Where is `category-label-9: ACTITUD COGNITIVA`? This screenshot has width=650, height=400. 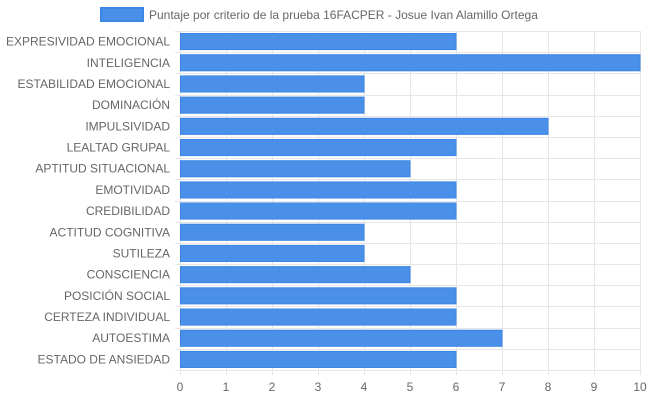
category-label-9: ACTITUD COGNITIVA is located at coordinates (110, 232).